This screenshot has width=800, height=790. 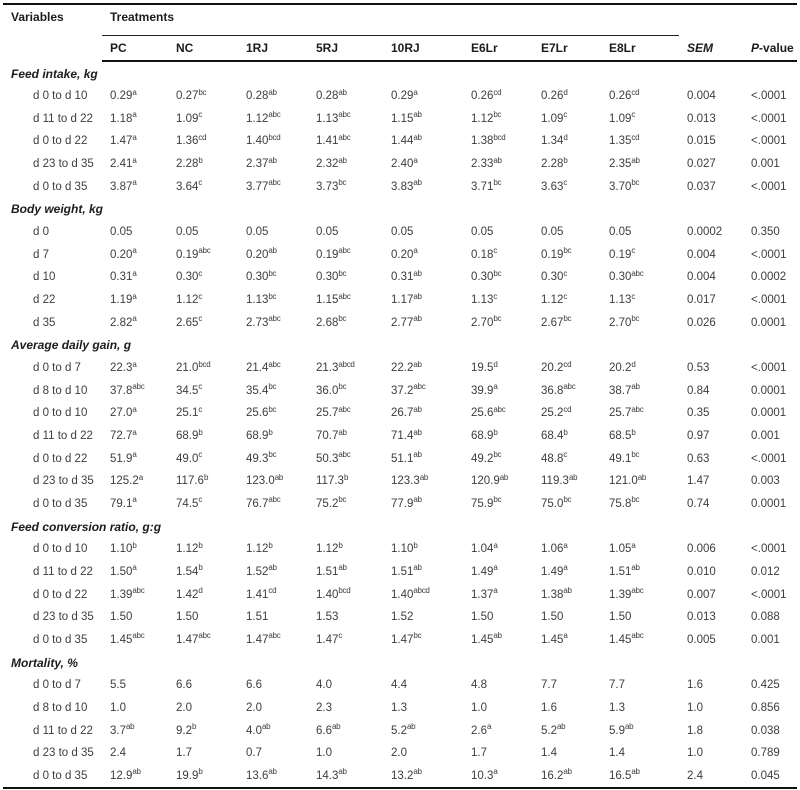 What do you see at coordinates (624, 502) in the screenshot?
I see `value-cell: 75.8bc` at bounding box center [624, 502].